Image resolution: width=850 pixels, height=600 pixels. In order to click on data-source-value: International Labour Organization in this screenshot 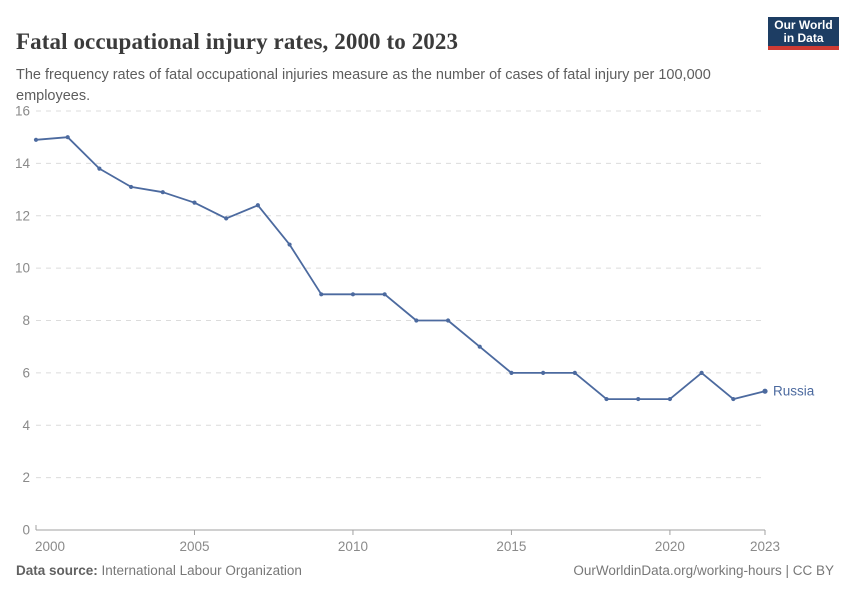, I will do `click(199, 570)`.